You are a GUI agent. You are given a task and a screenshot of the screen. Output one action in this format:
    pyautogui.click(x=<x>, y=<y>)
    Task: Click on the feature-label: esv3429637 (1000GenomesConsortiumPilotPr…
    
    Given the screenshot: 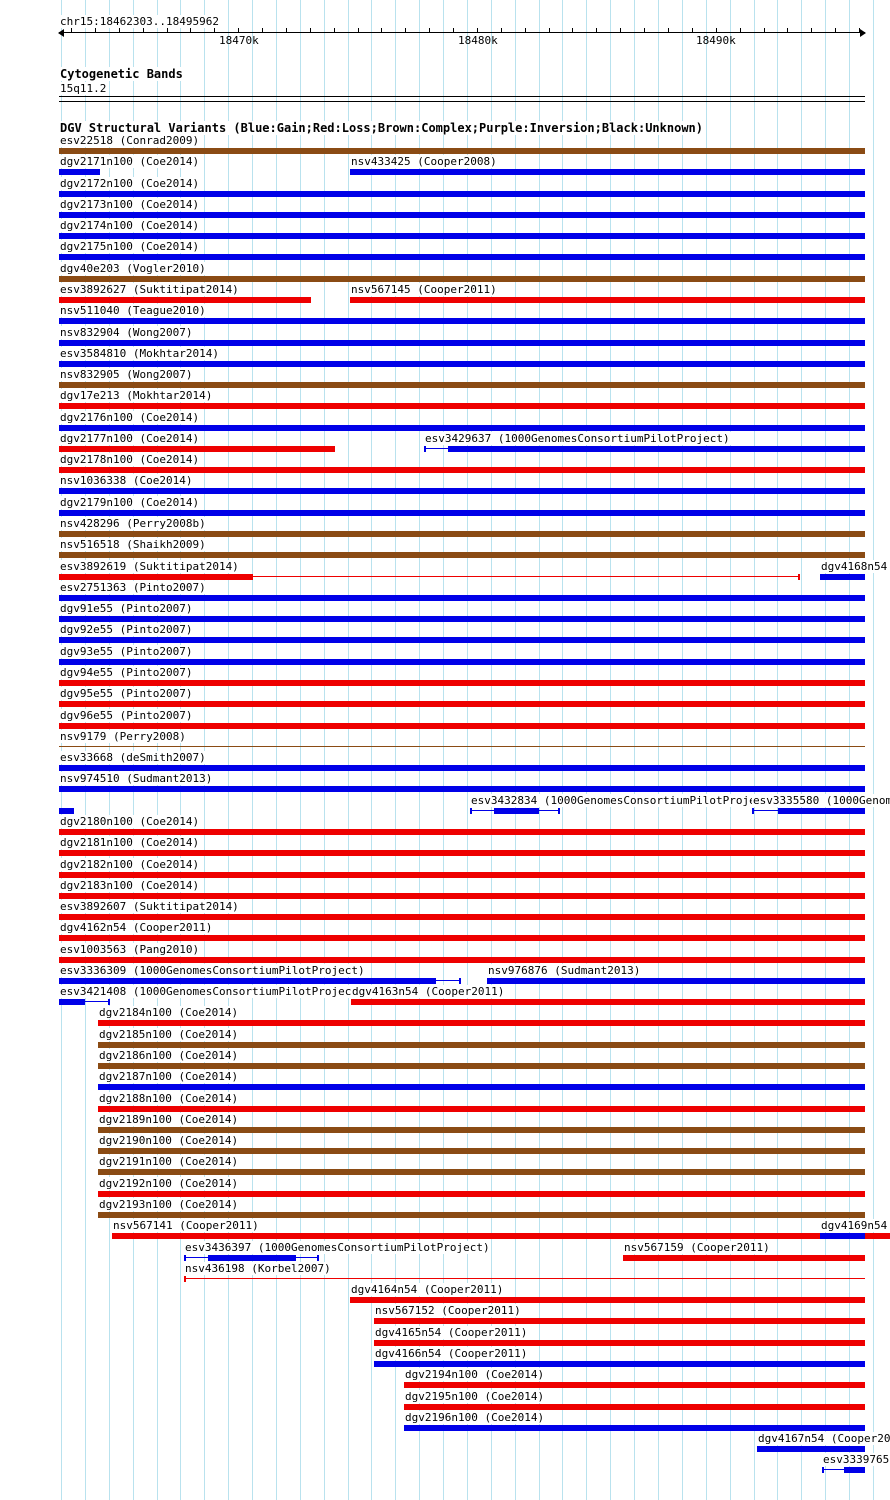 What is the action you would take?
    pyautogui.click(x=577, y=438)
    